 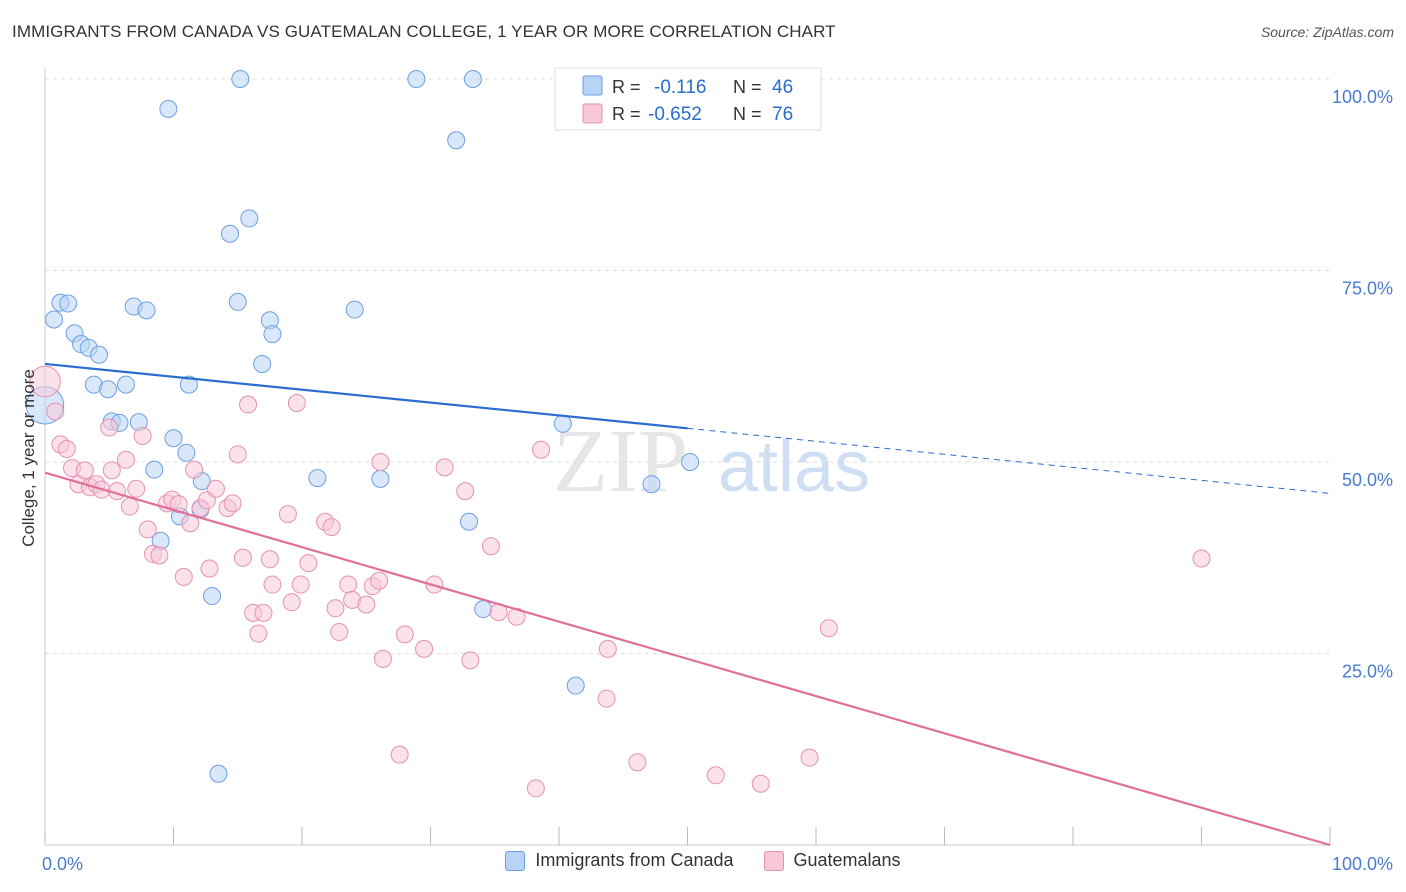 What do you see at coordinates (366, 396) in the screenshot?
I see `canada-trend-line` at bounding box center [366, 396].